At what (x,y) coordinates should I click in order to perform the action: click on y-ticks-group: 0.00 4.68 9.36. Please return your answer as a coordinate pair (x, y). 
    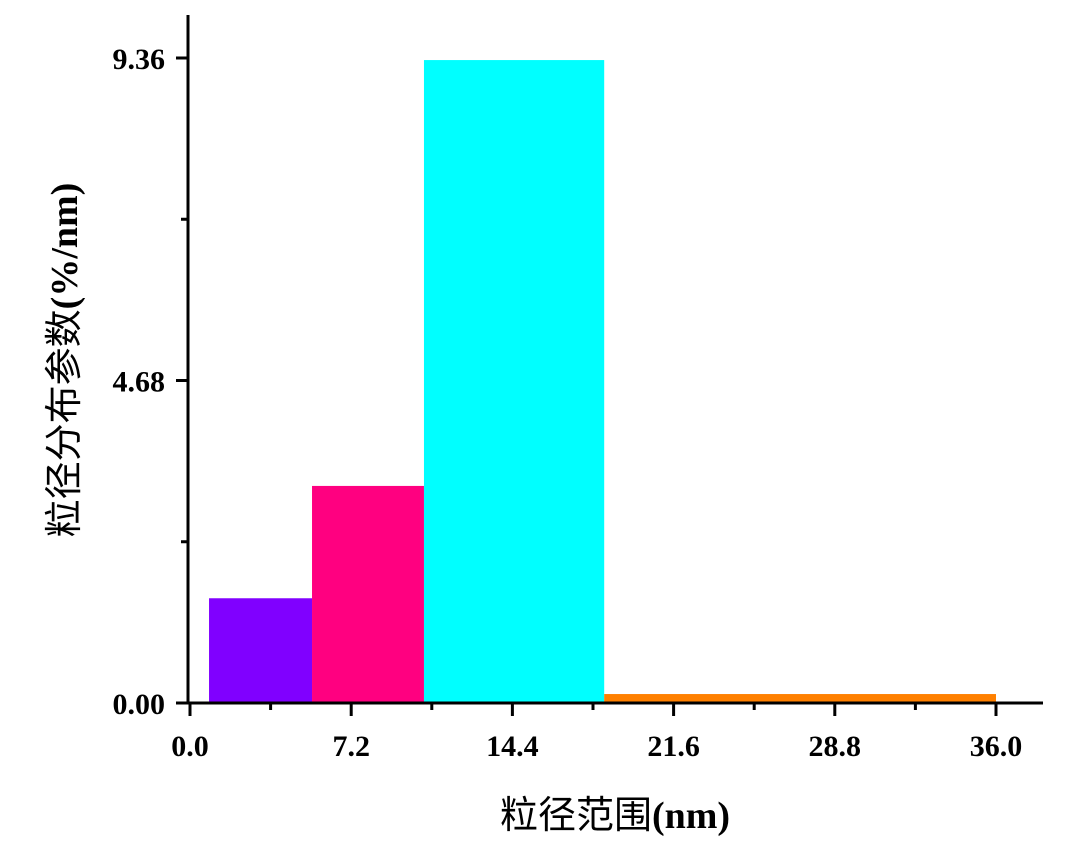
    Looking at the image, I should click on (150, 382).